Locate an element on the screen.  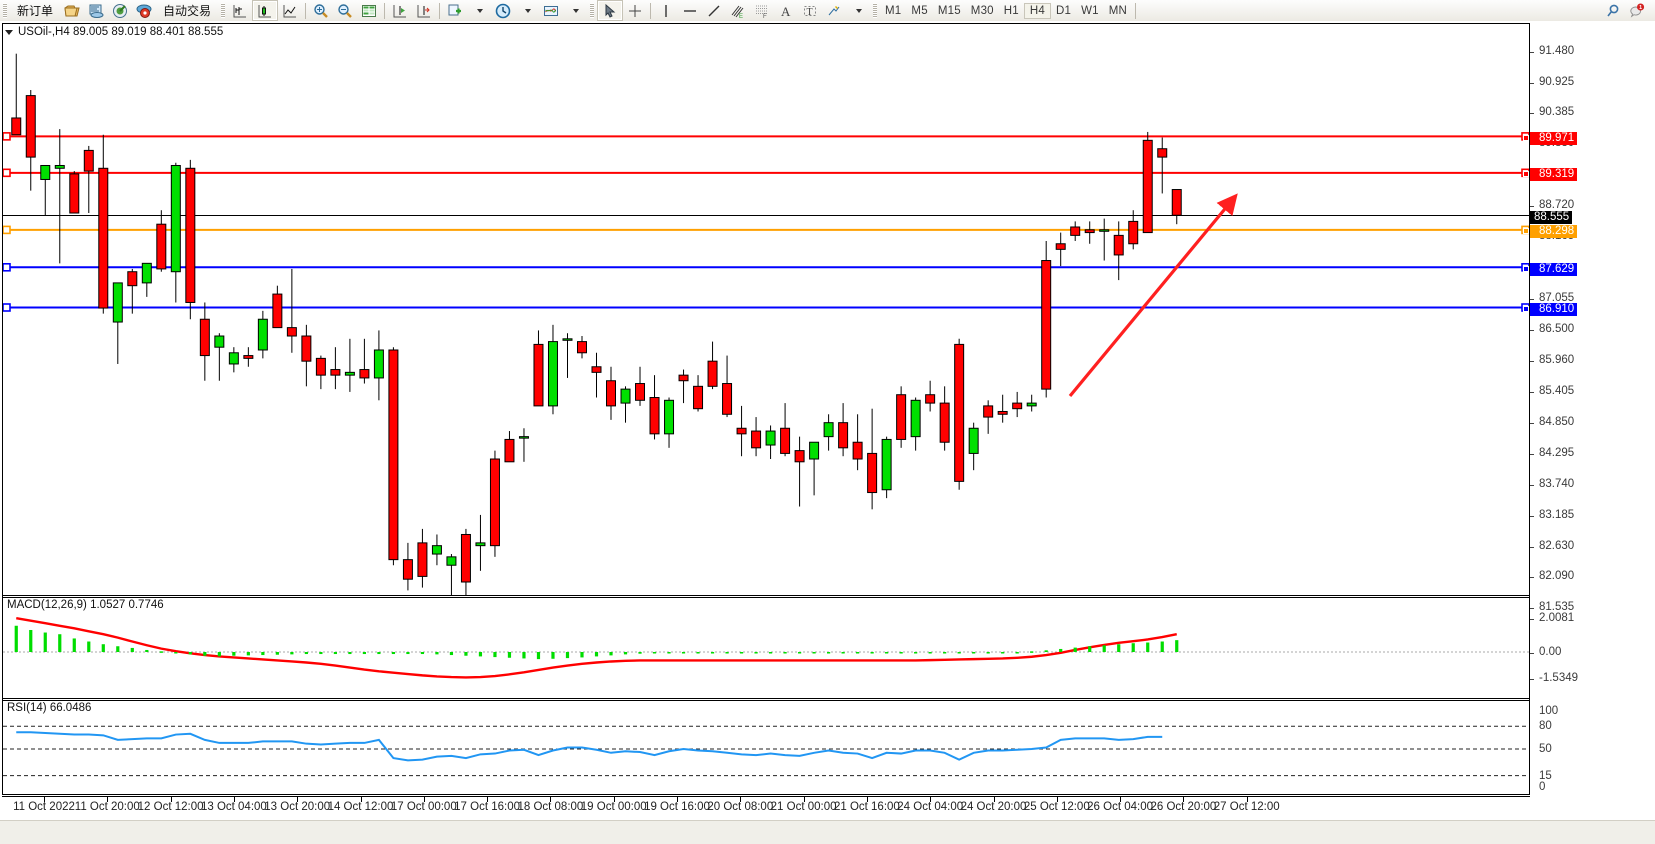
timeframe-m30: M30 is located at coordinates (982, 10).